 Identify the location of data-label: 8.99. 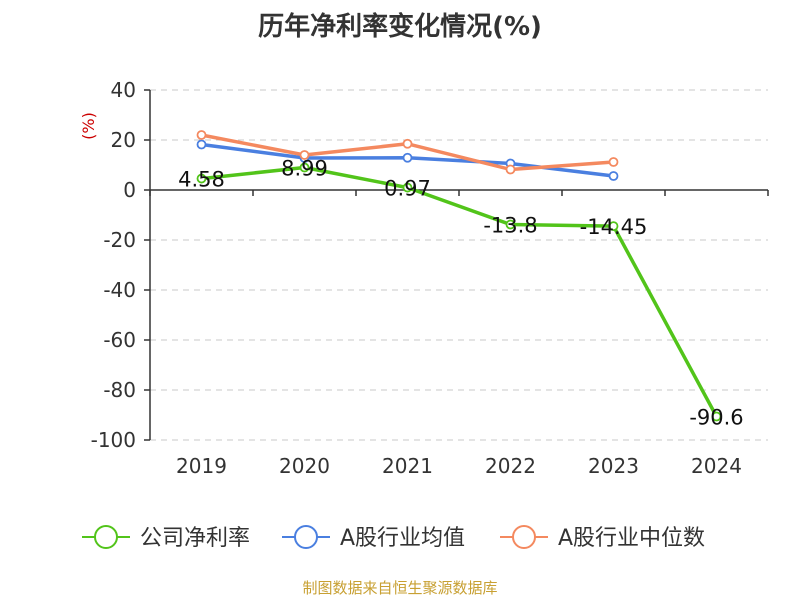
(304, 169).